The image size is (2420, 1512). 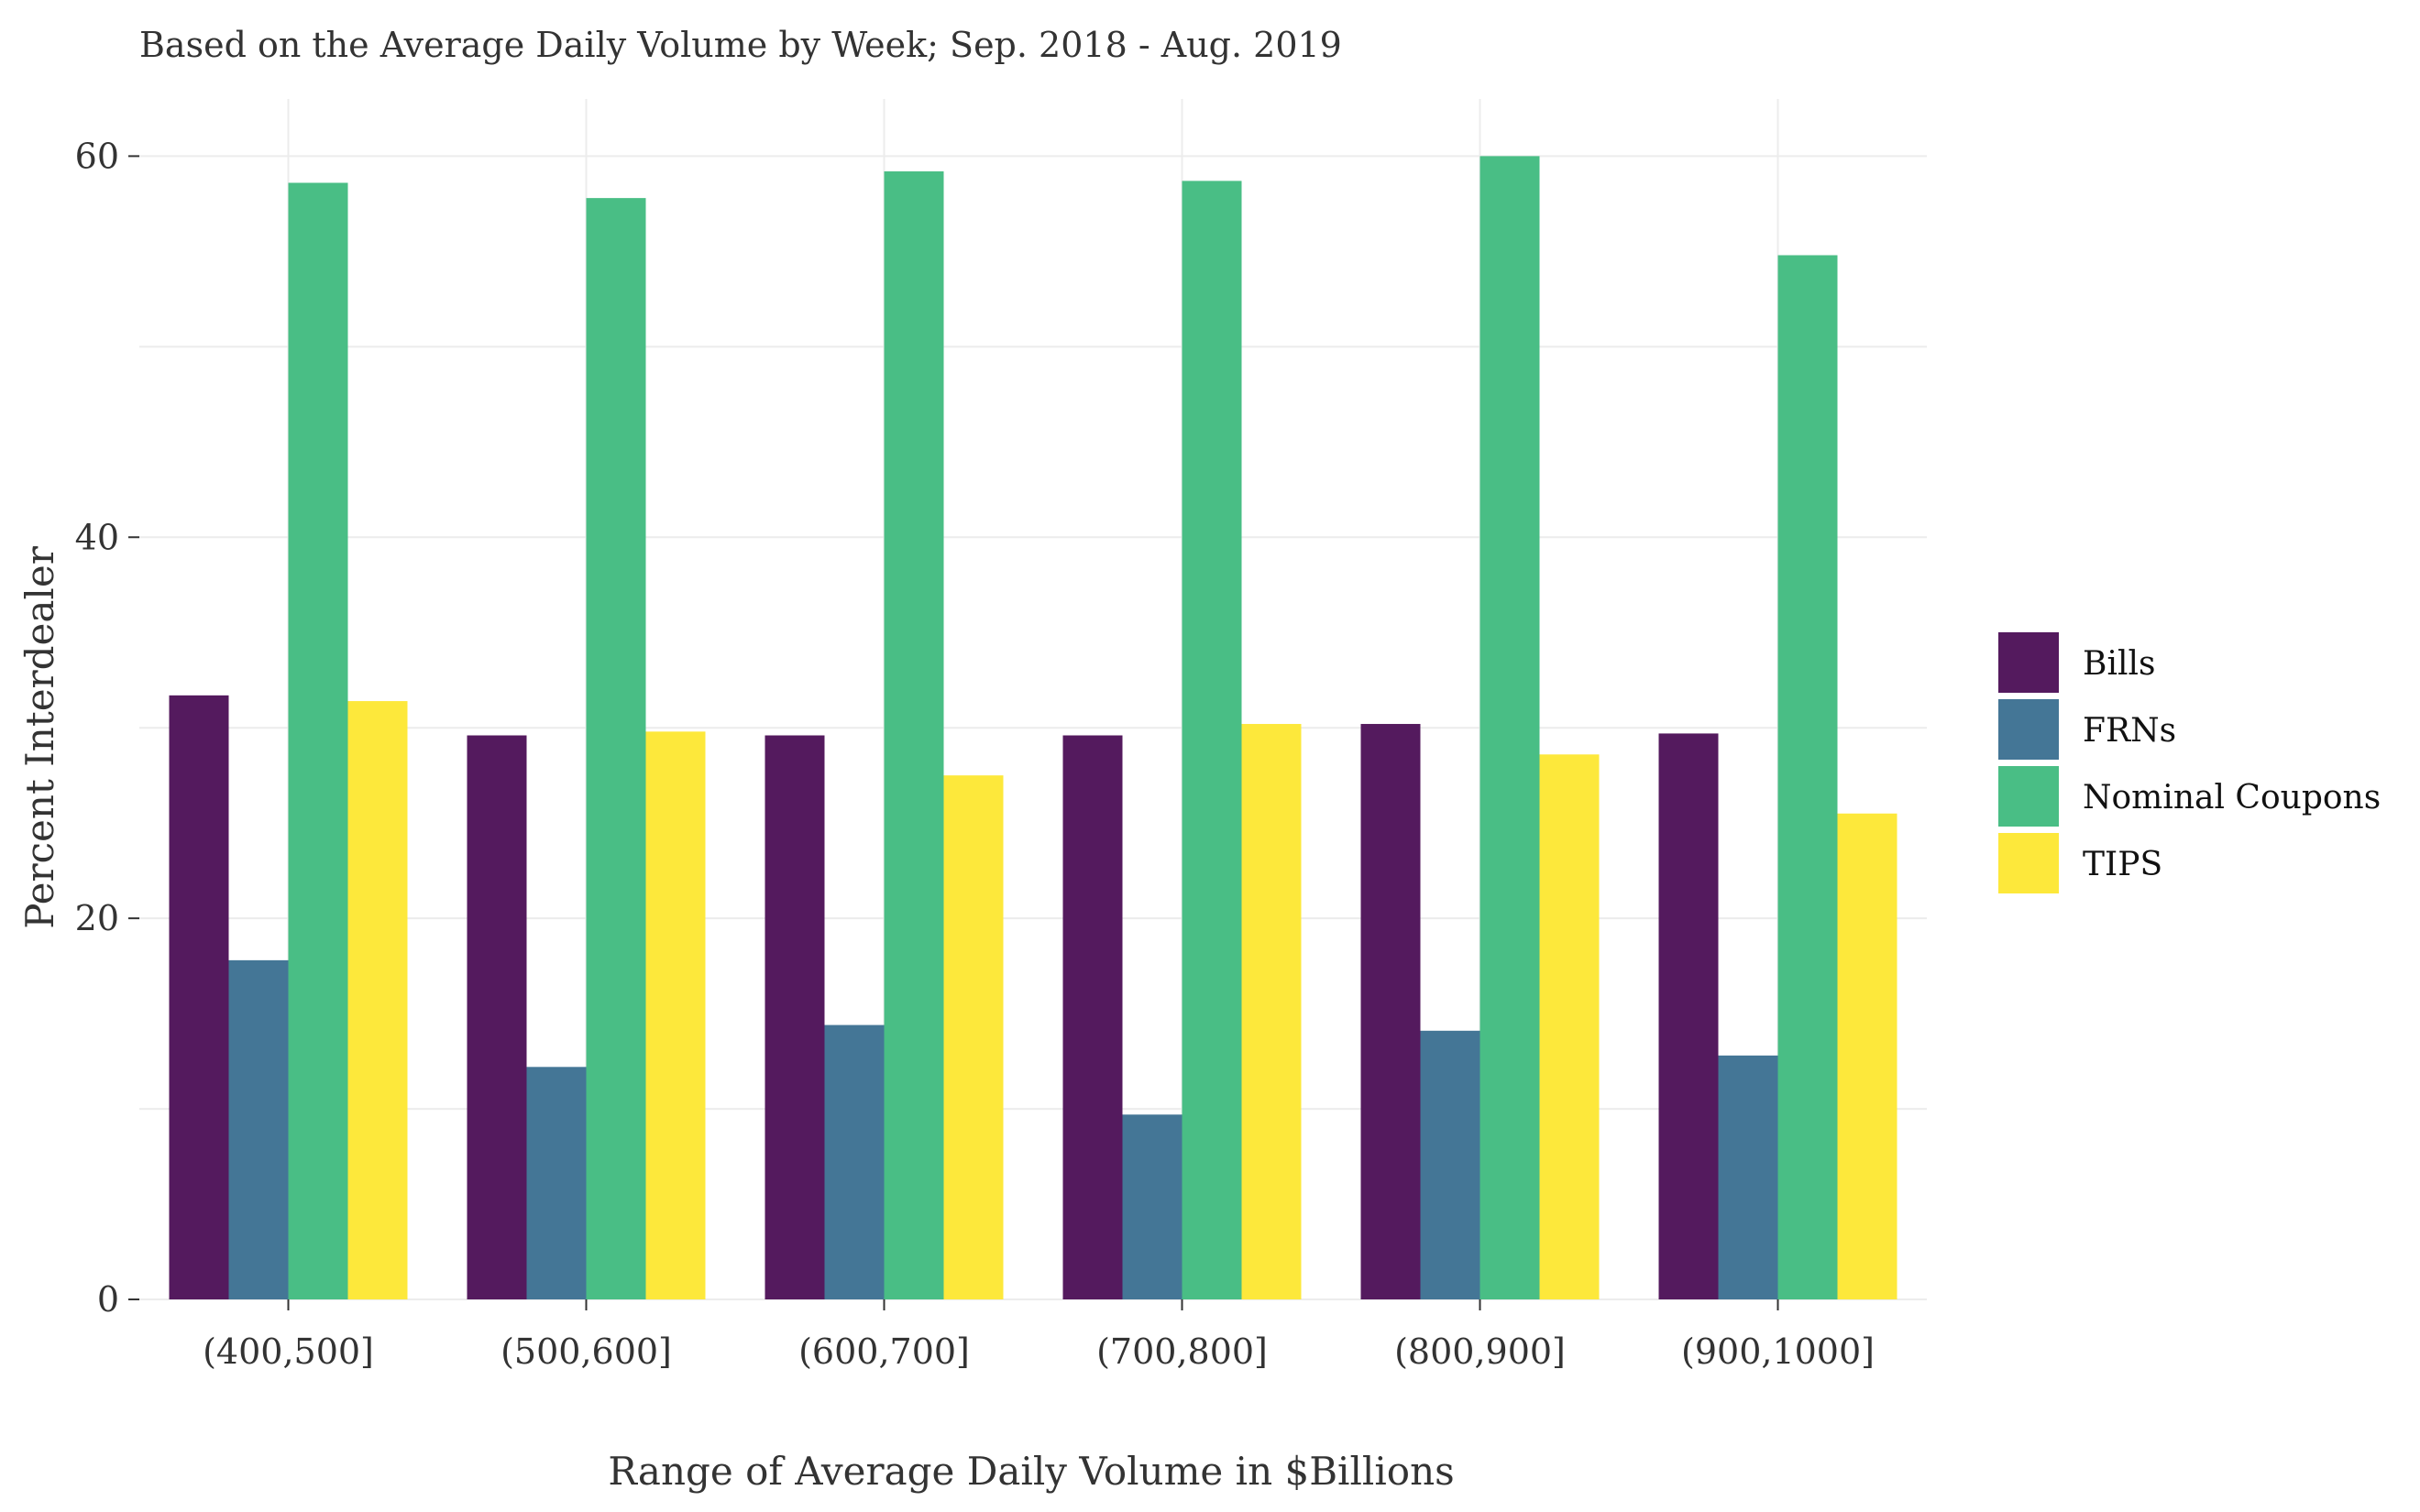 I want to click on y-tick-label: 40, so click(x=97, y=537).